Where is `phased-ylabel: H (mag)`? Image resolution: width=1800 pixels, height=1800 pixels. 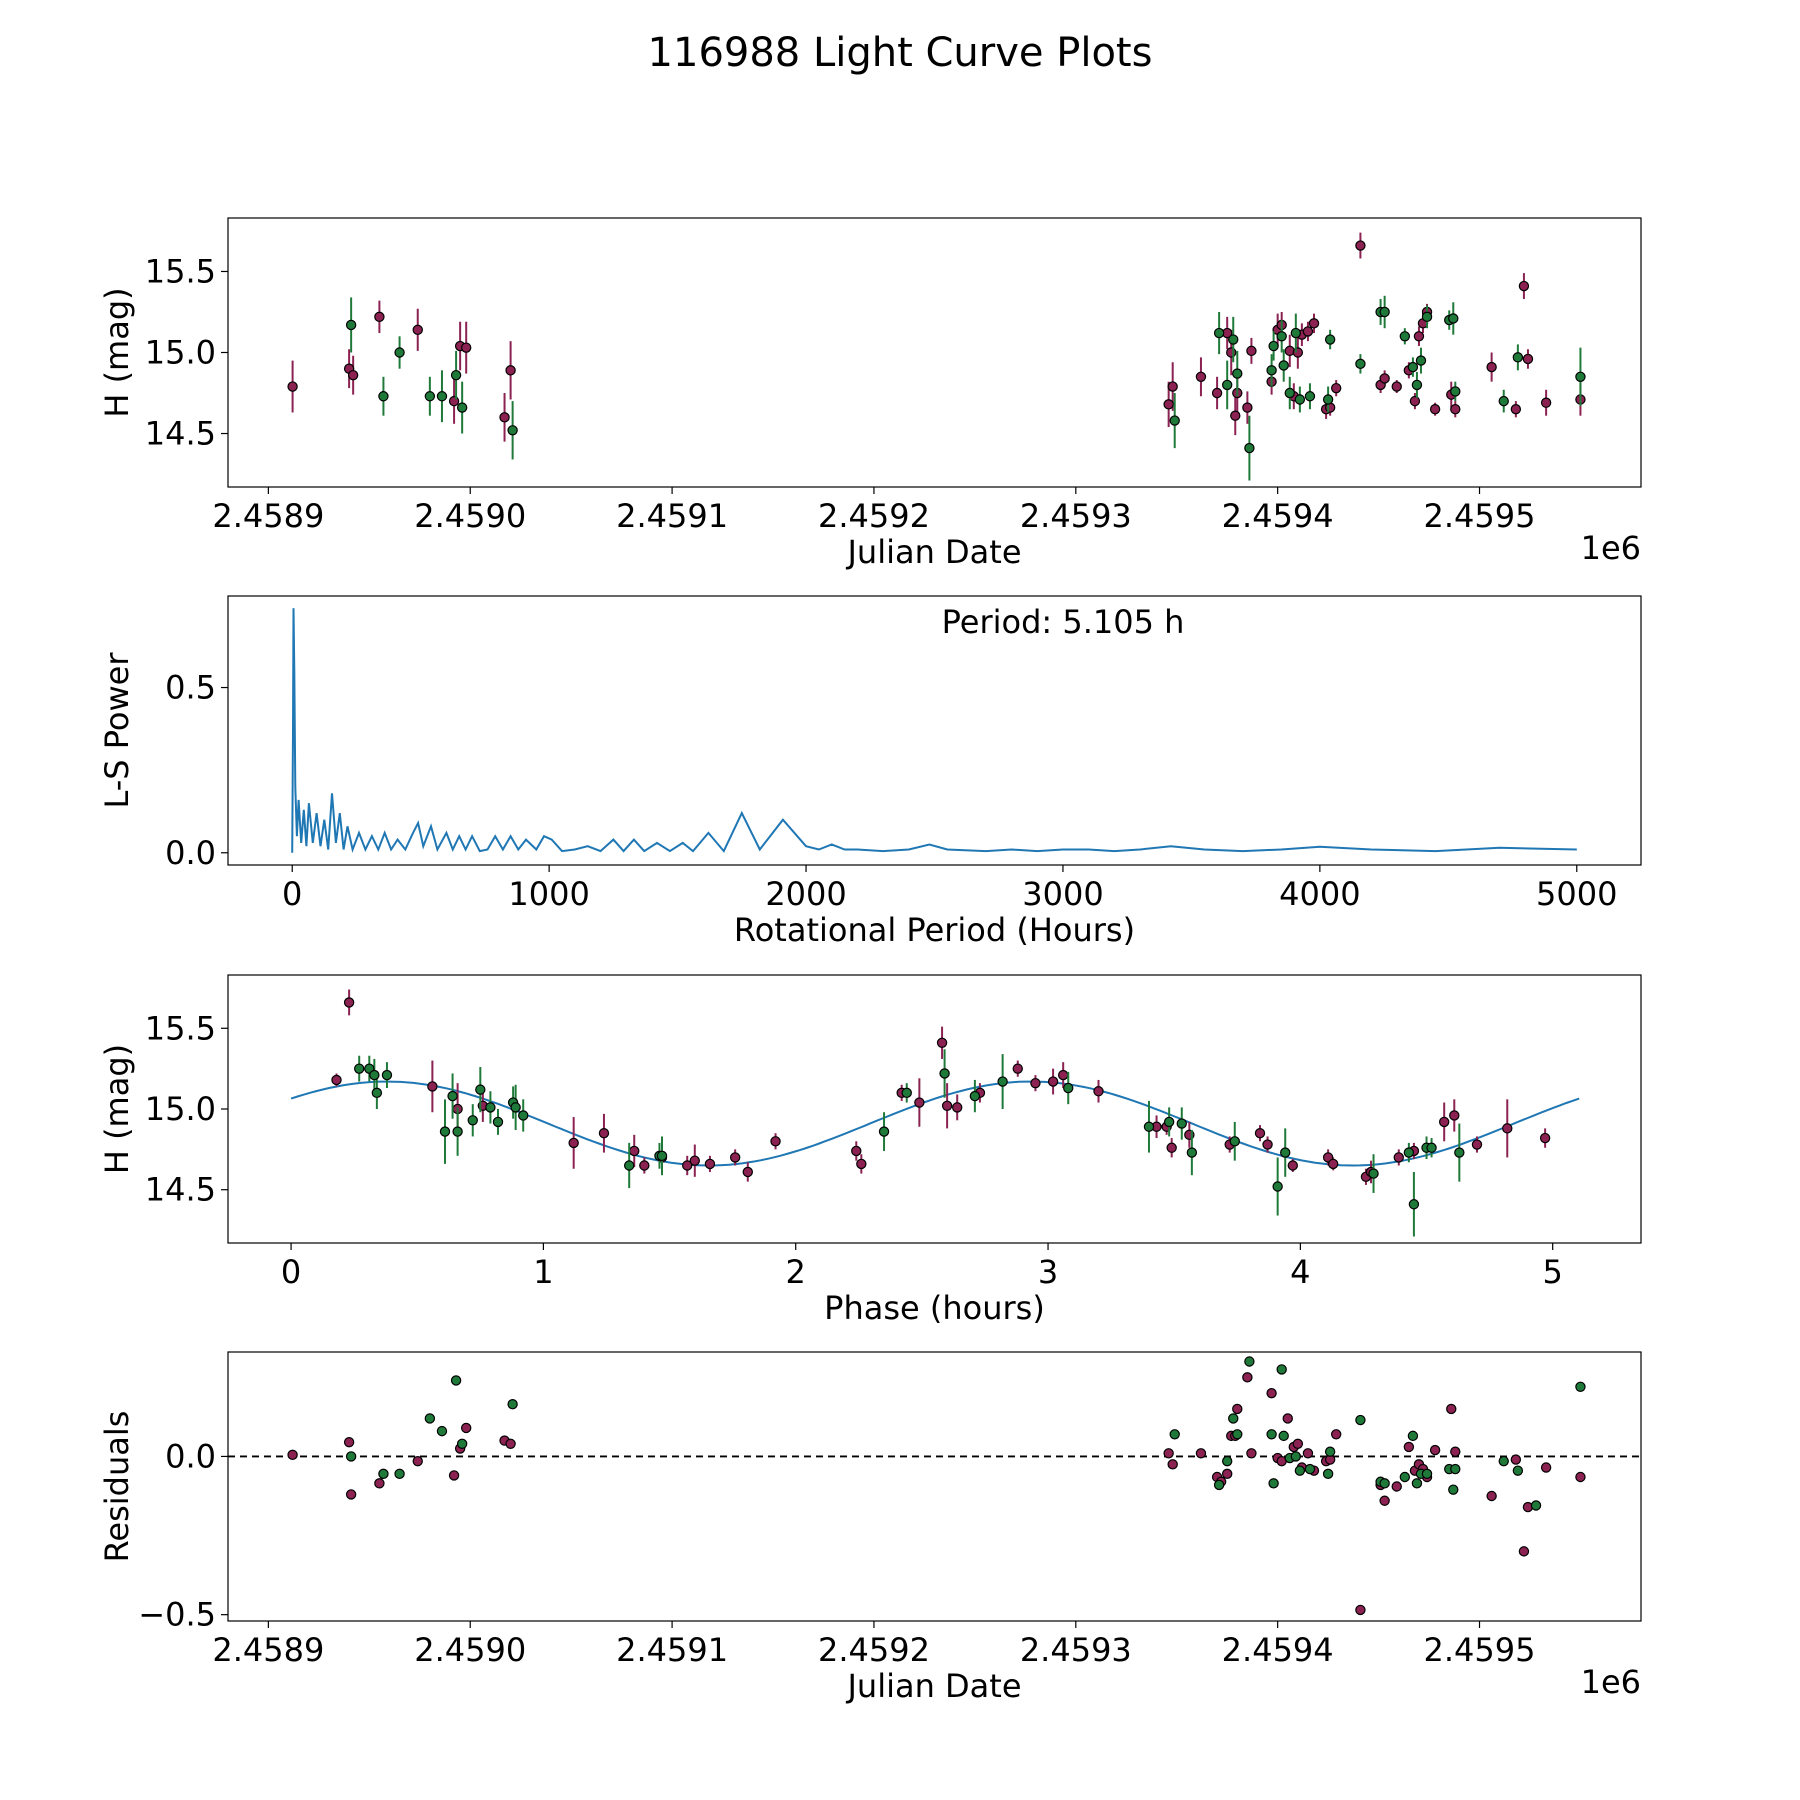
phased-ylabel: H (mag) is located at coordinates (117, 1109).